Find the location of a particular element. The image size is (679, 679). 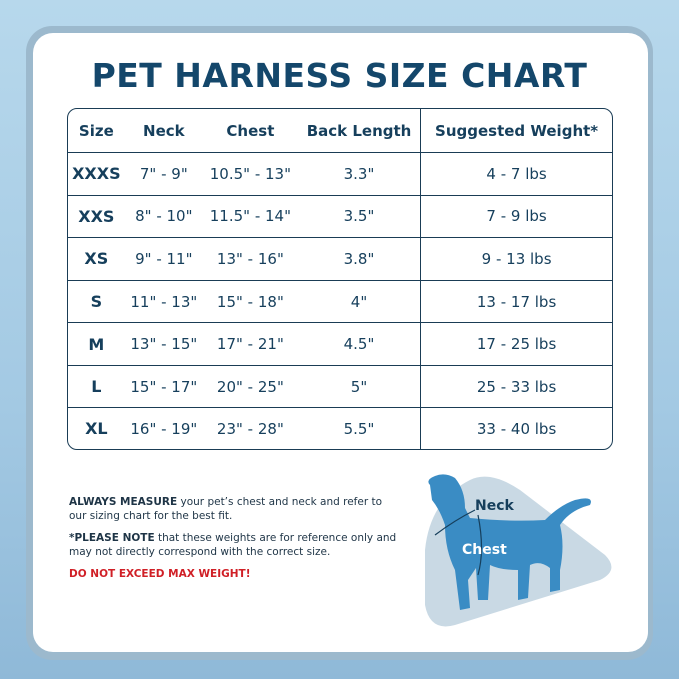

cell-neck: 9" - 11" is located at coordinates (163, 259).